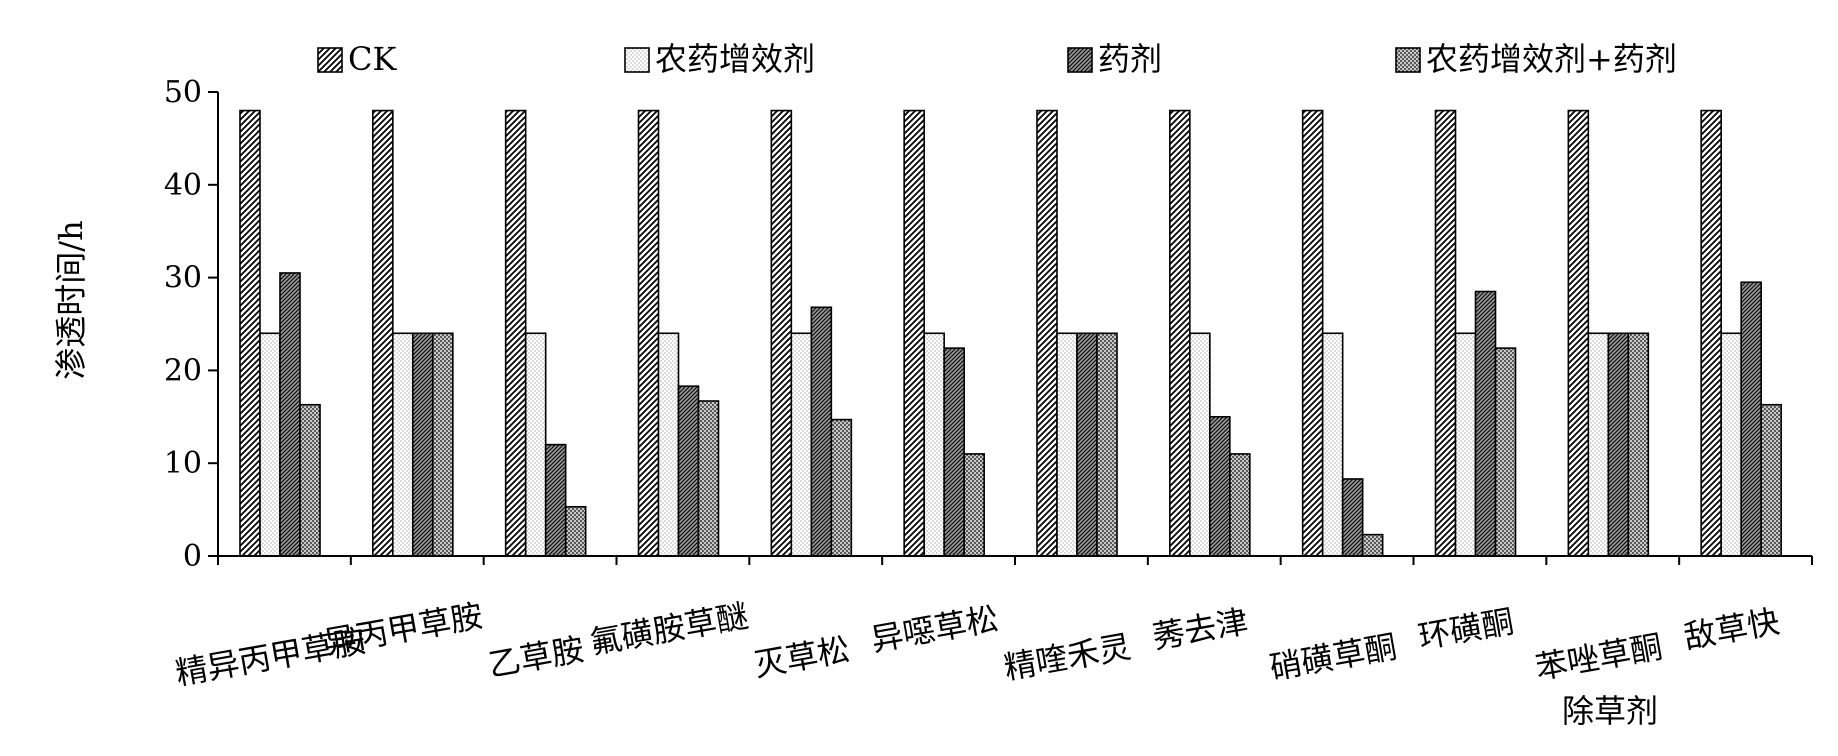  Describe the element at coordinates (372, 59) in the screenshot. I see `legend-label: CK` at that location.